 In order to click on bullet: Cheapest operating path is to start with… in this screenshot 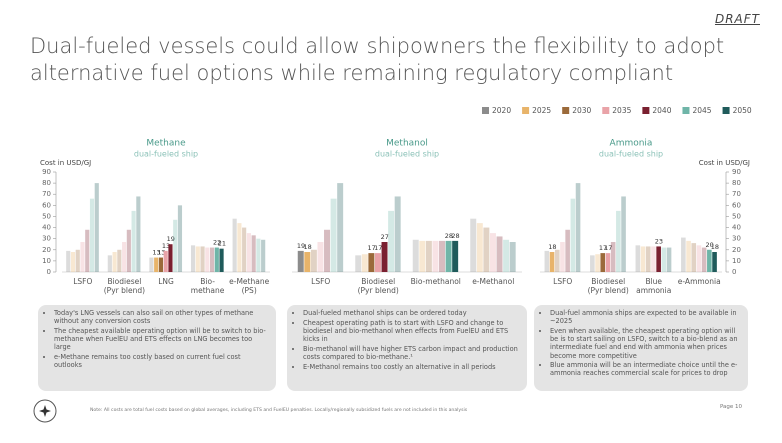, I will do `click(412, 331)`.